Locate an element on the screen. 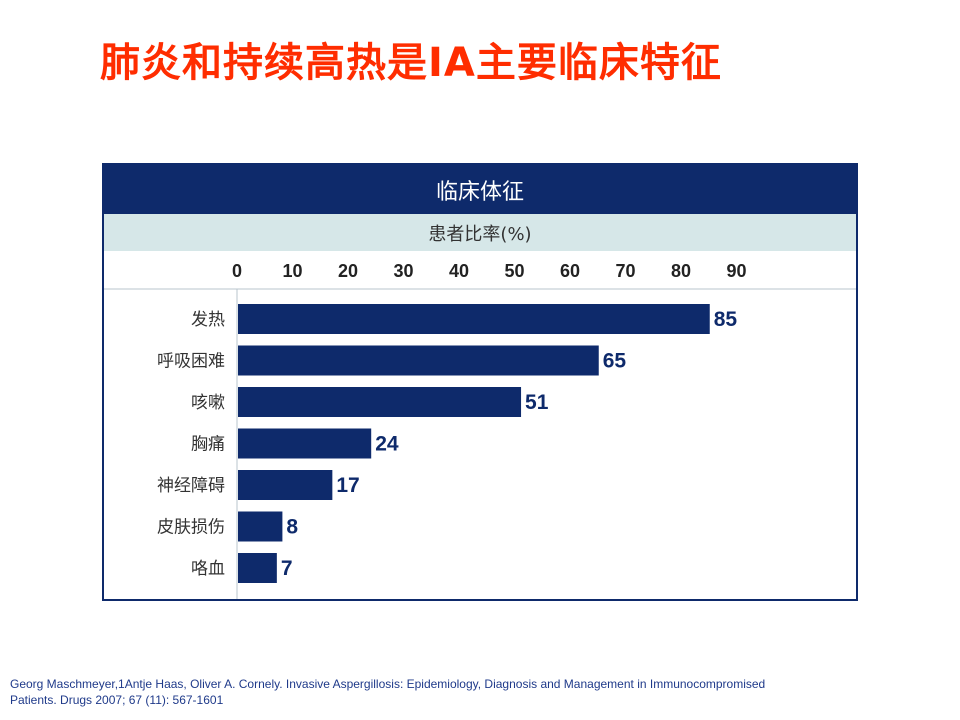  data-label: 51 is located at coordinates (537, 402).